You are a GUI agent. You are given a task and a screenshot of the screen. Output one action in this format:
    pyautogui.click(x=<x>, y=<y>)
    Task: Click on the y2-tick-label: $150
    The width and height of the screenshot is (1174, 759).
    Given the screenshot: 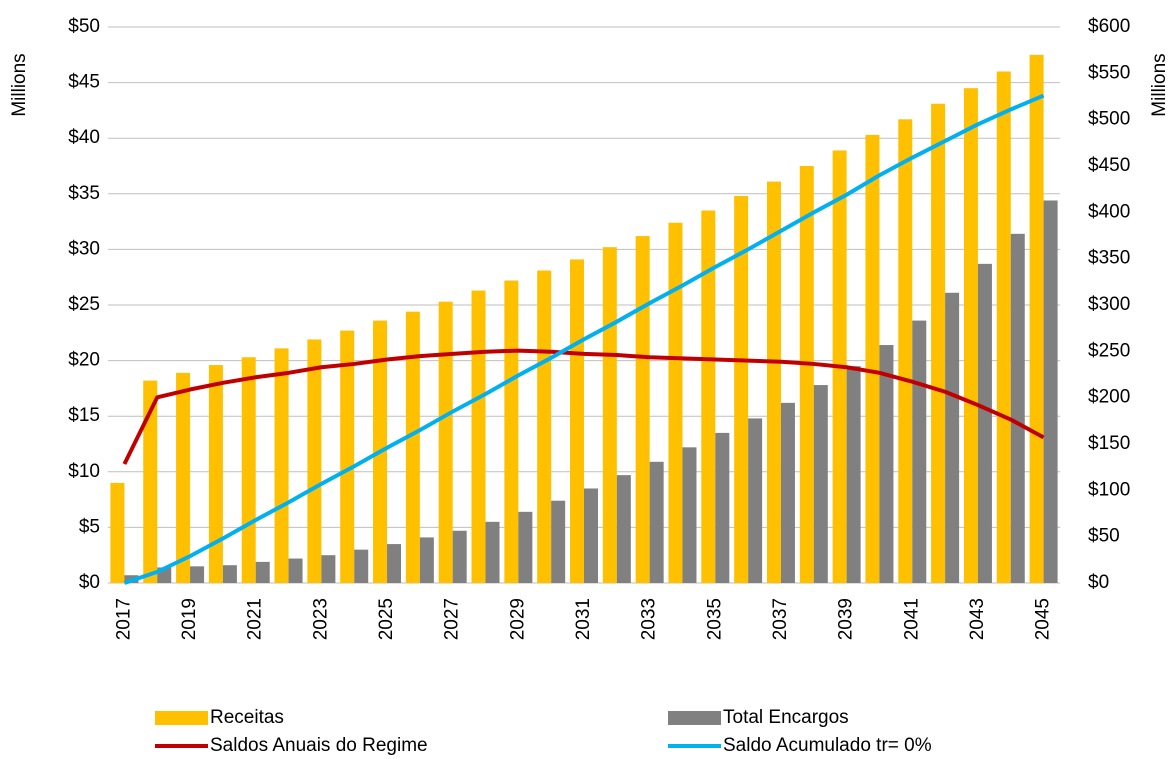 What is the action you would take?
    pyautogui.click(x=1109, y=443)
    